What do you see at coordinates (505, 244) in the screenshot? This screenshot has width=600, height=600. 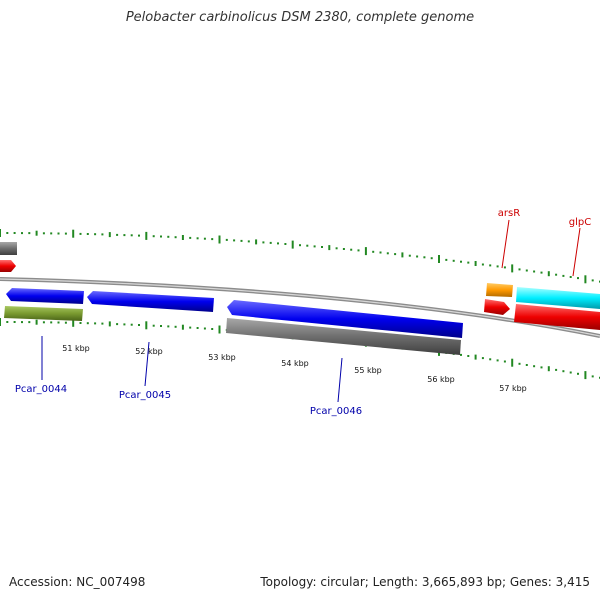 I see `callout-line-arsR` at bounding box center [505, 244].